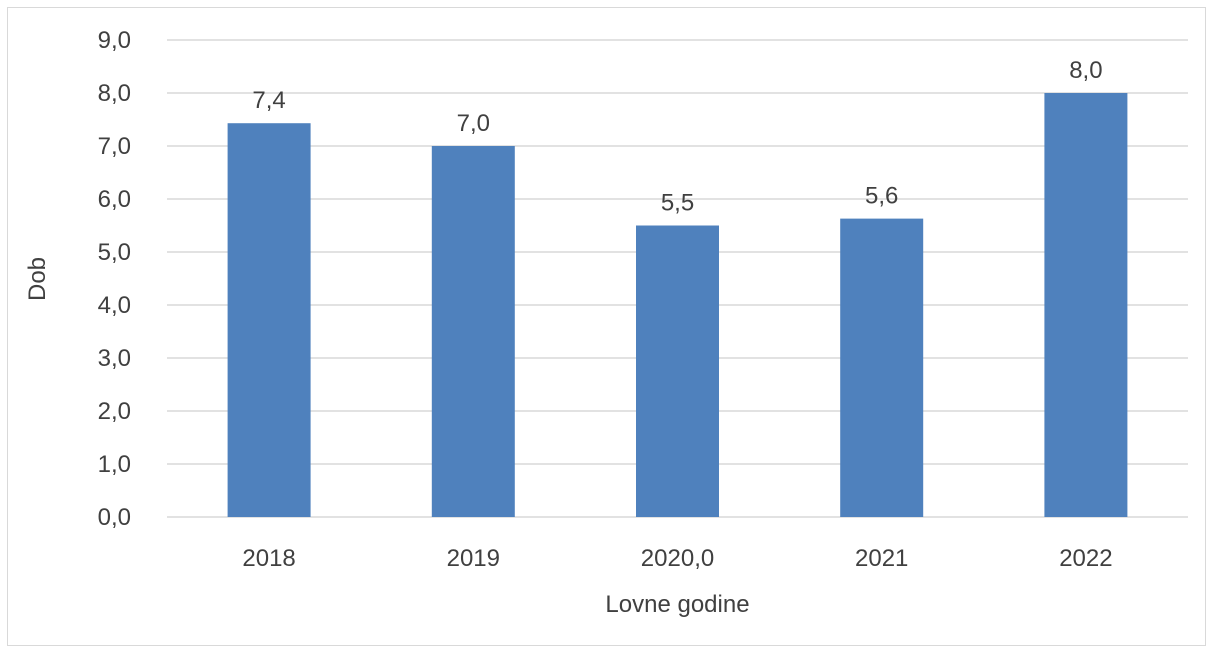  I want to click on y-axis-title: Dob, so click(37, 279).